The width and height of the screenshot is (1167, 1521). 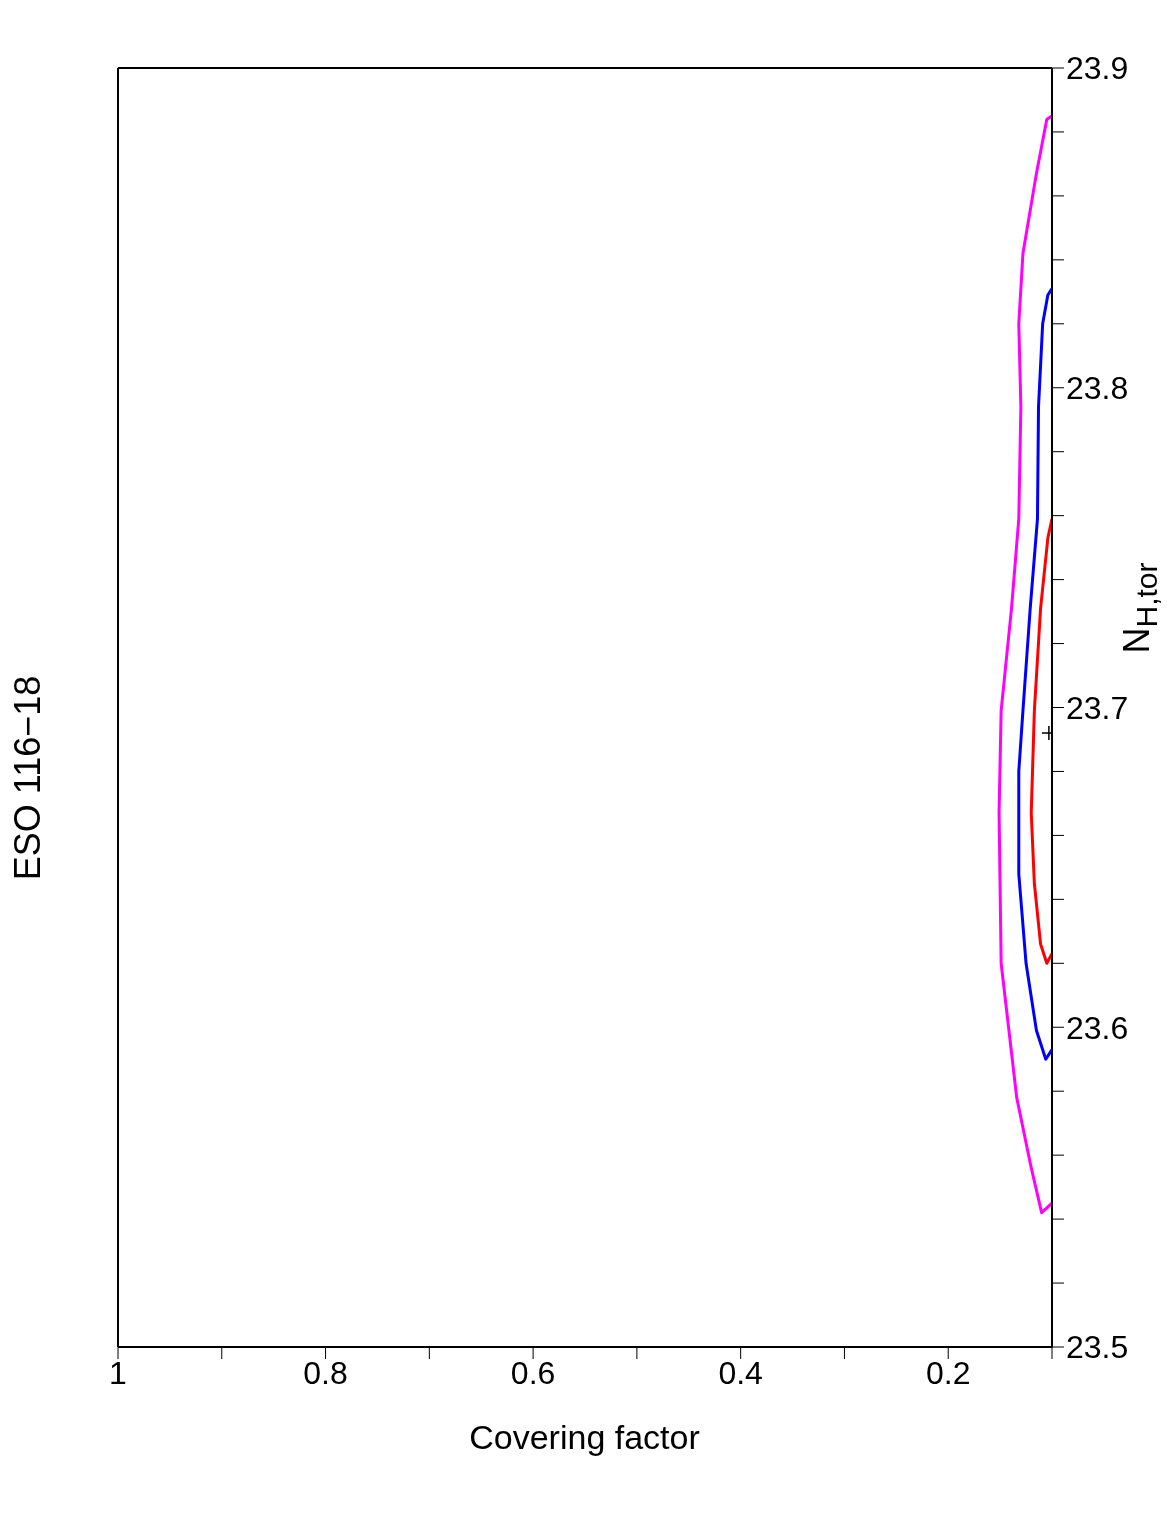 What do you see at coordinates (1097, 1027) in the screenshot?
I see `y-tick-label: 23.6` at bounding box center [1097, 1027].